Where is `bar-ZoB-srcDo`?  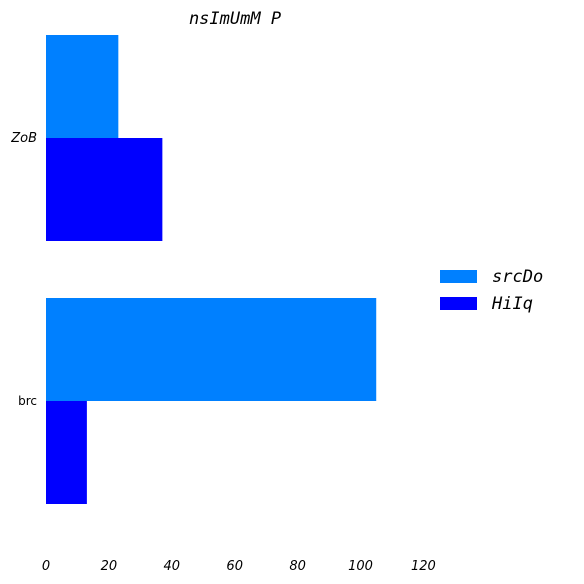 bar-ZoB-srcDo is located at coordinates (82, 86).